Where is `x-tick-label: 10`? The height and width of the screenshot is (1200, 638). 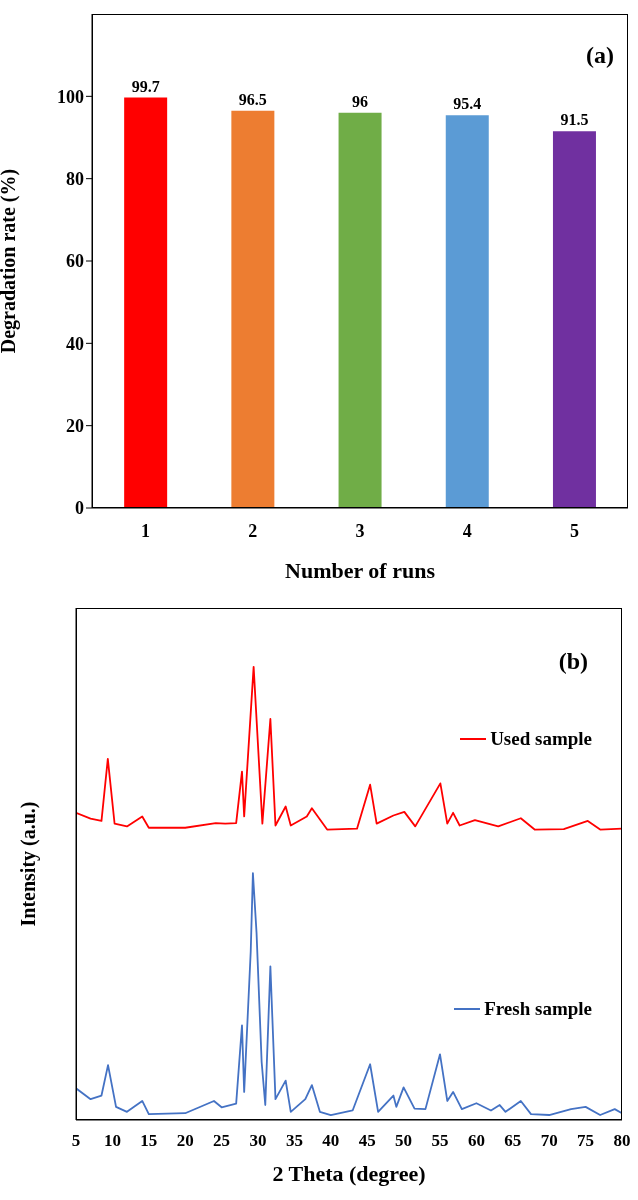
x-tick-label: 10 is located at coordinates (112, 1141).